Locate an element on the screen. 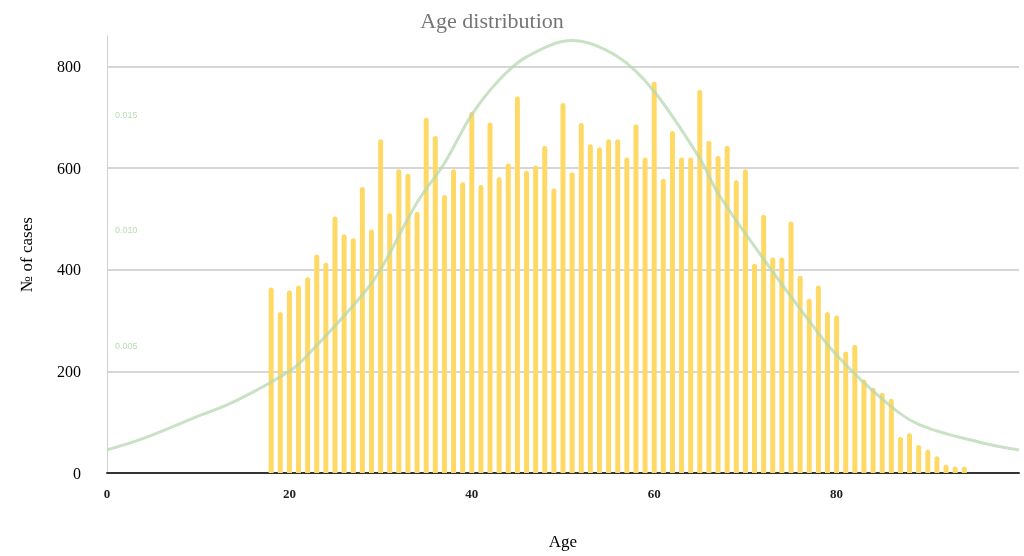  chart-title: Age distribution is located at coordinates (492, 20).